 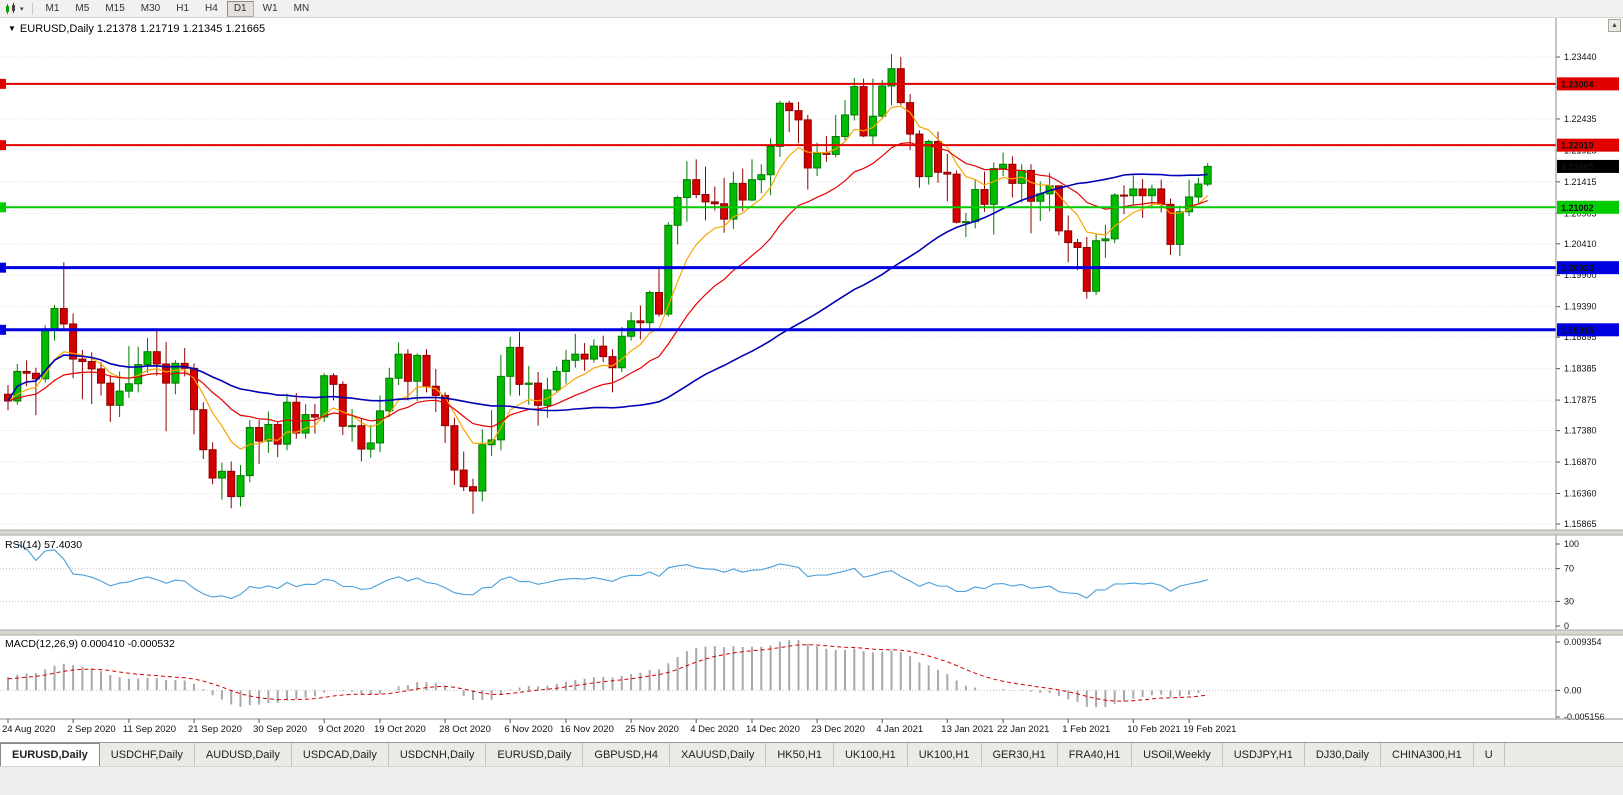 I want to click on svg-text: 19 Feb 2021, so click(x=1209, y=729).